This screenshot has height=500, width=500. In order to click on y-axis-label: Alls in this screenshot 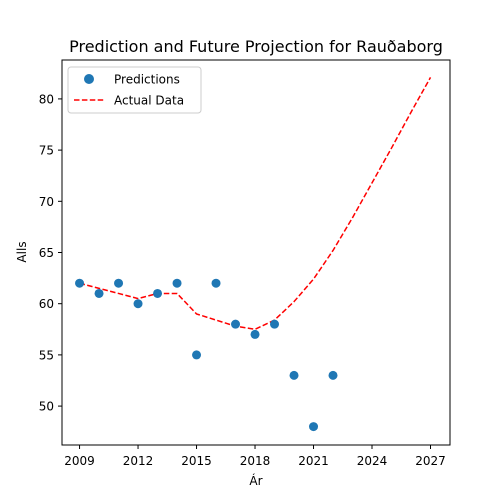, I will do `click(22, 251)`.